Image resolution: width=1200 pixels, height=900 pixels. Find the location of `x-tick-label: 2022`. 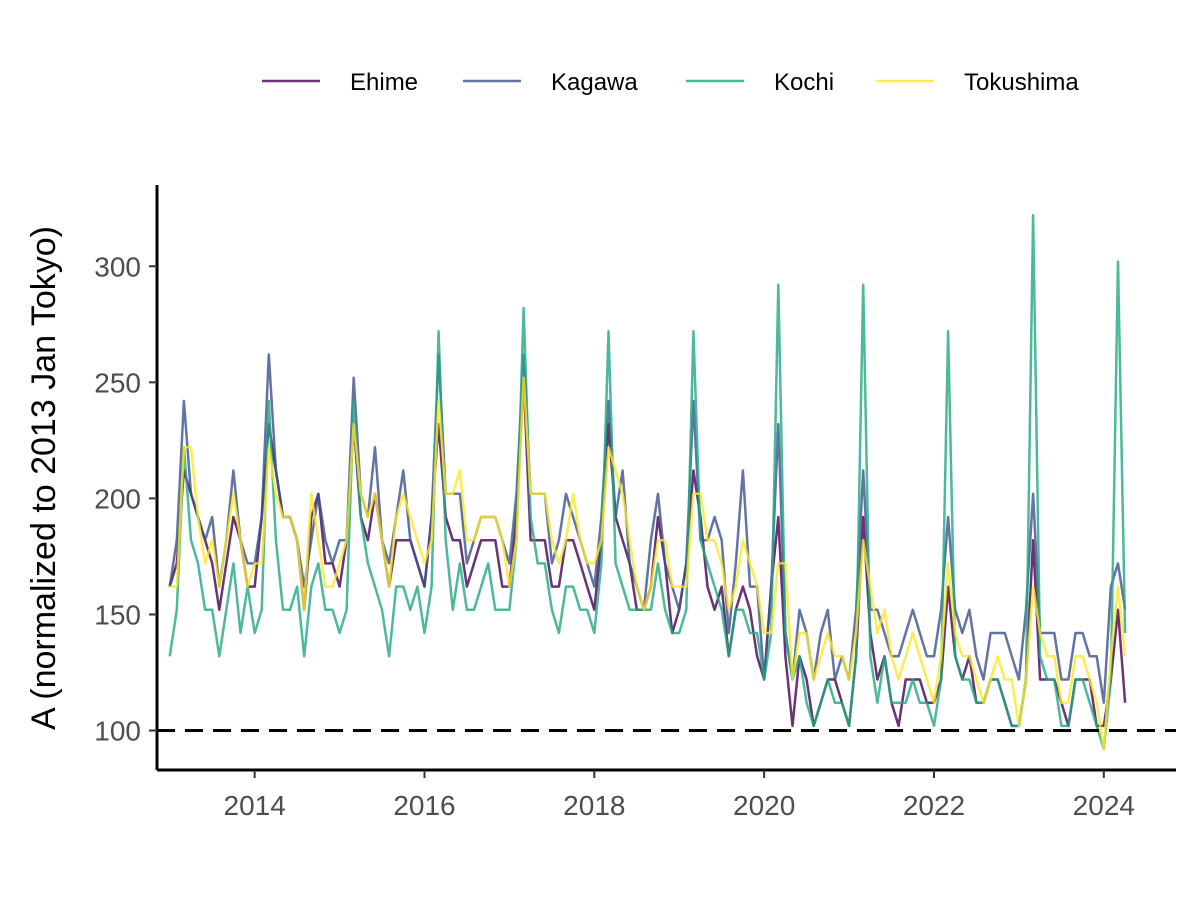

x-tick-label: 2022 is located at coordinates (934, 805).